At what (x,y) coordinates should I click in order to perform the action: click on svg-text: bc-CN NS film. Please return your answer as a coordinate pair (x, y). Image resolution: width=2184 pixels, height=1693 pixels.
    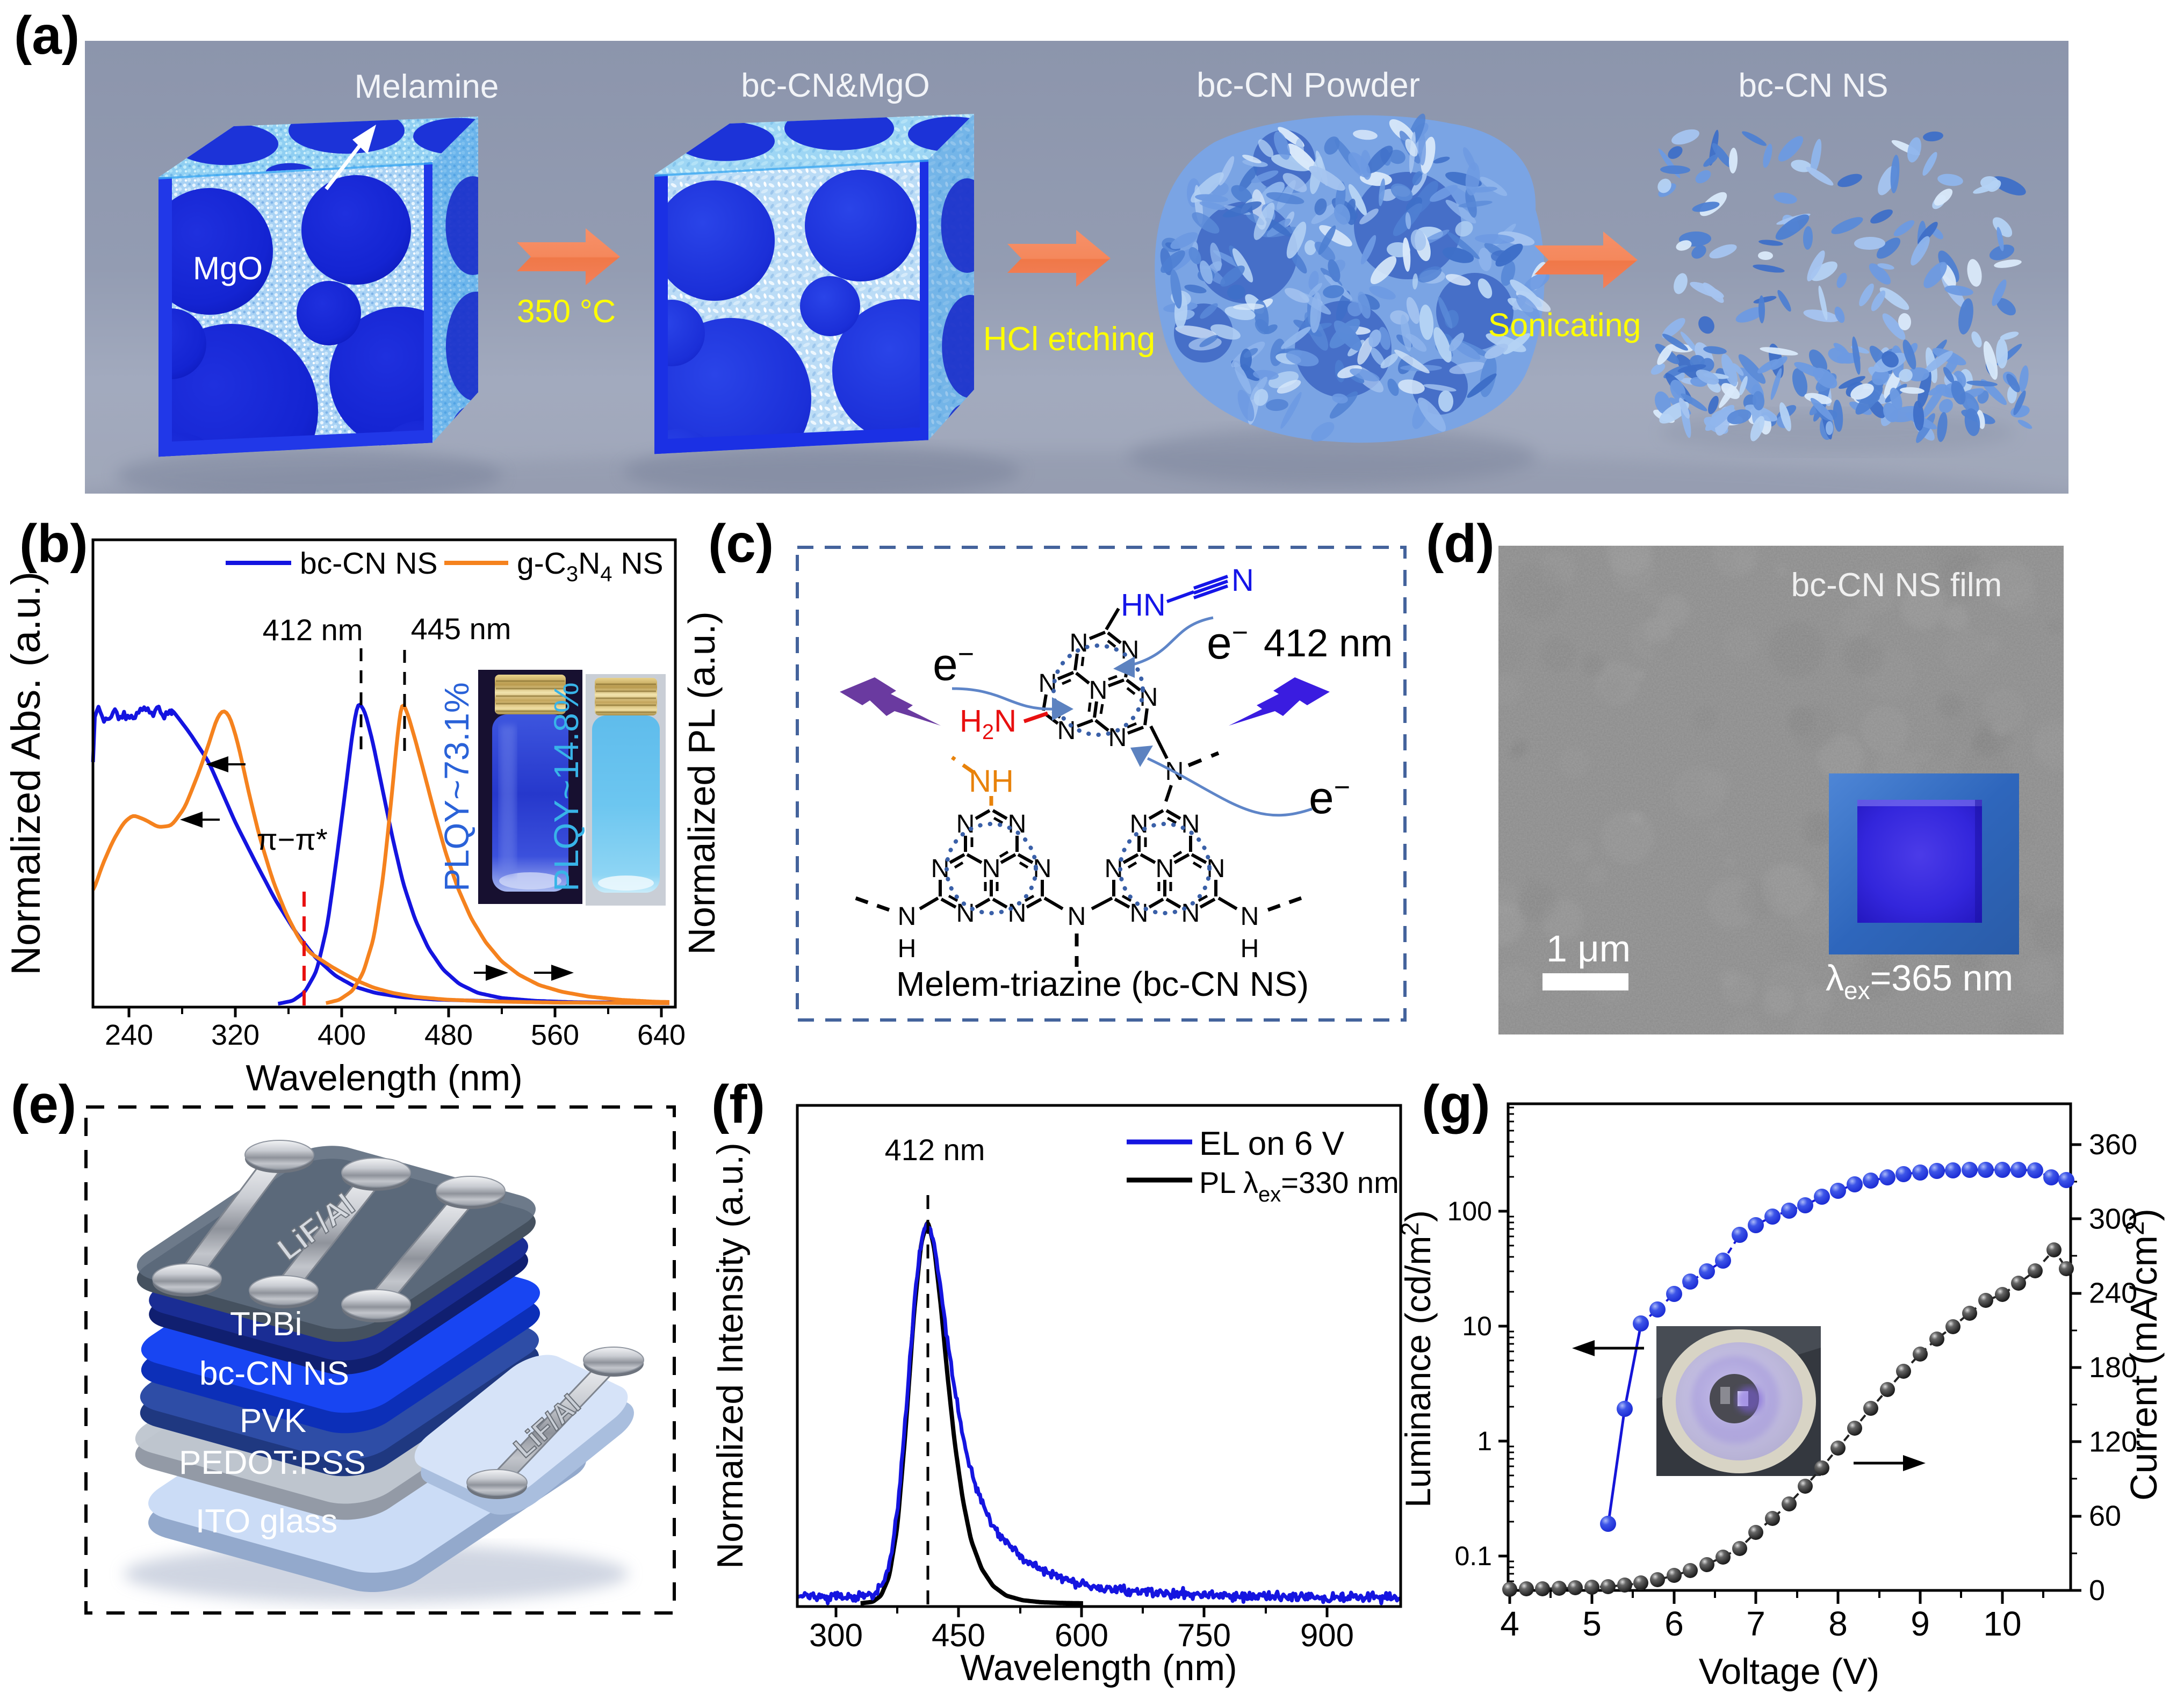
    Looking at the image, I should click on (1897, 585).